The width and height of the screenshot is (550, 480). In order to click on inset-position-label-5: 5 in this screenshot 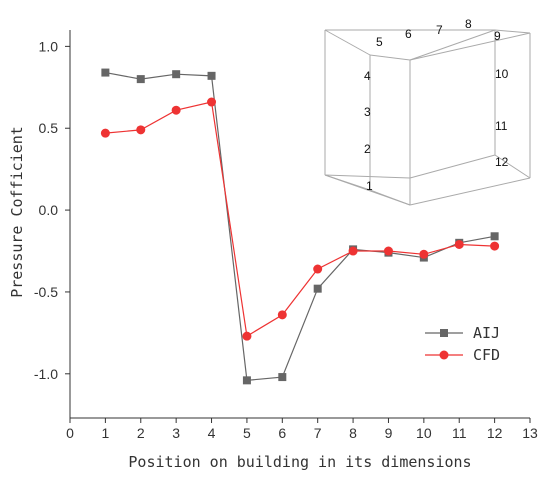, I will do `click(379, 42)`.